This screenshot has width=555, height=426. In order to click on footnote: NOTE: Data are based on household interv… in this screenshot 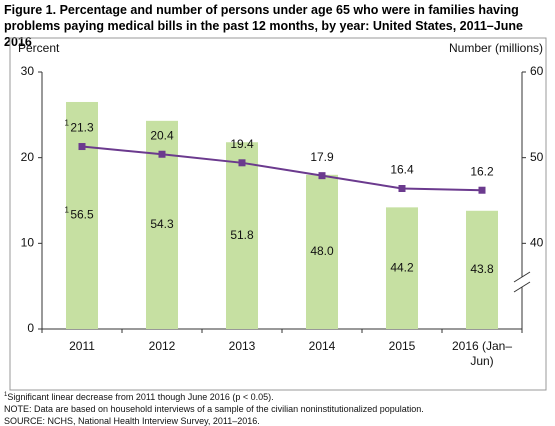, I will do `click(214, 409)`.